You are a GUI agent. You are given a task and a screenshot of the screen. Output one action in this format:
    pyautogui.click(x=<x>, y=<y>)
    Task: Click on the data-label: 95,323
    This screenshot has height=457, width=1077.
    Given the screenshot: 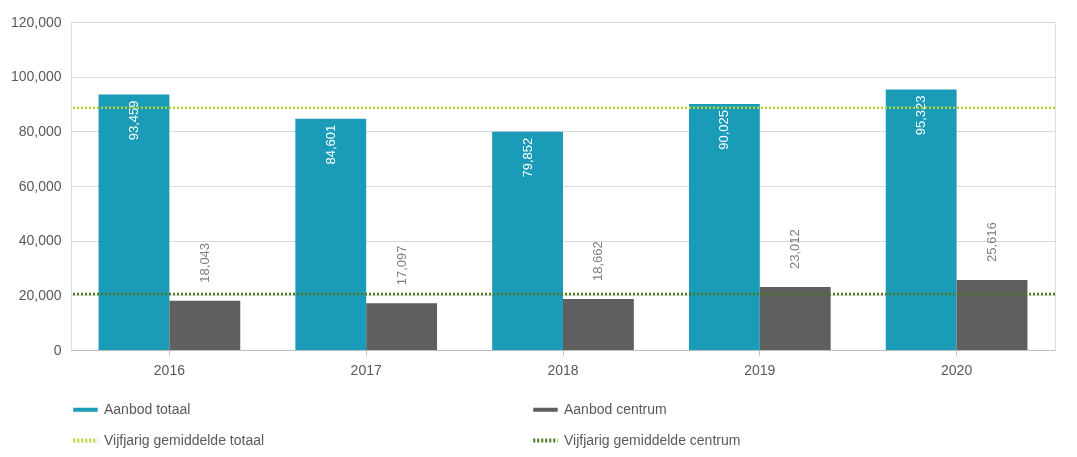 What is the action you would take?
    pyautogui.click(x=921, y=115)
    